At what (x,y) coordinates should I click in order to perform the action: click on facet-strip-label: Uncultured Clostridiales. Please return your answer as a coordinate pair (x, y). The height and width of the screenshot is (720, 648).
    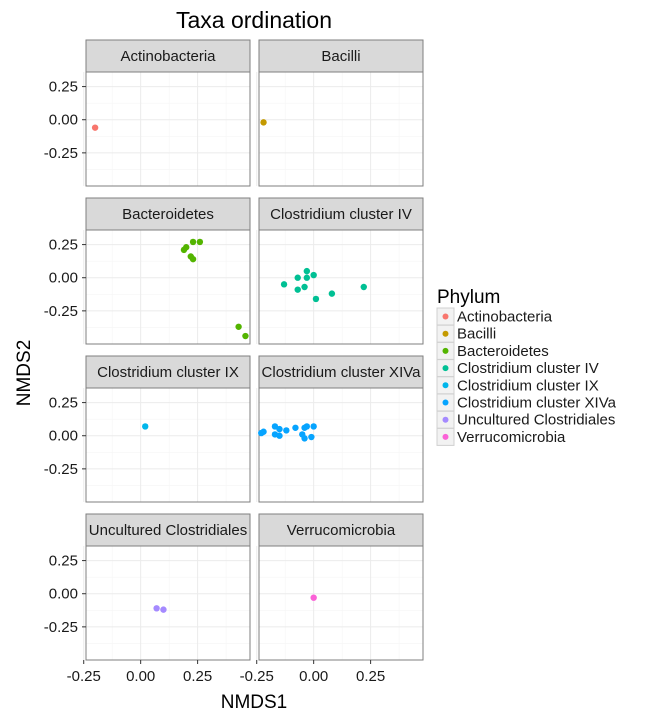
    Looking at the image, I should click on (168, 530).